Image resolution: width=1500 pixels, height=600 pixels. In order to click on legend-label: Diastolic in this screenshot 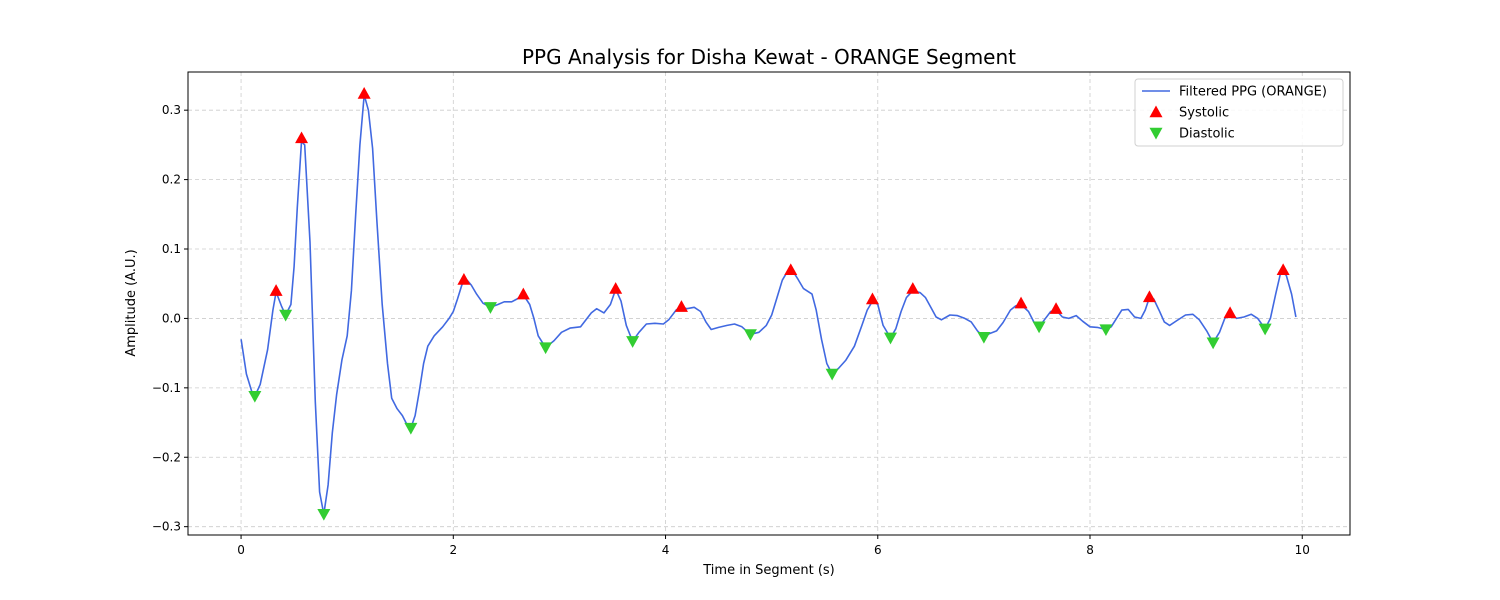, I will do `click(1207, 134)`.